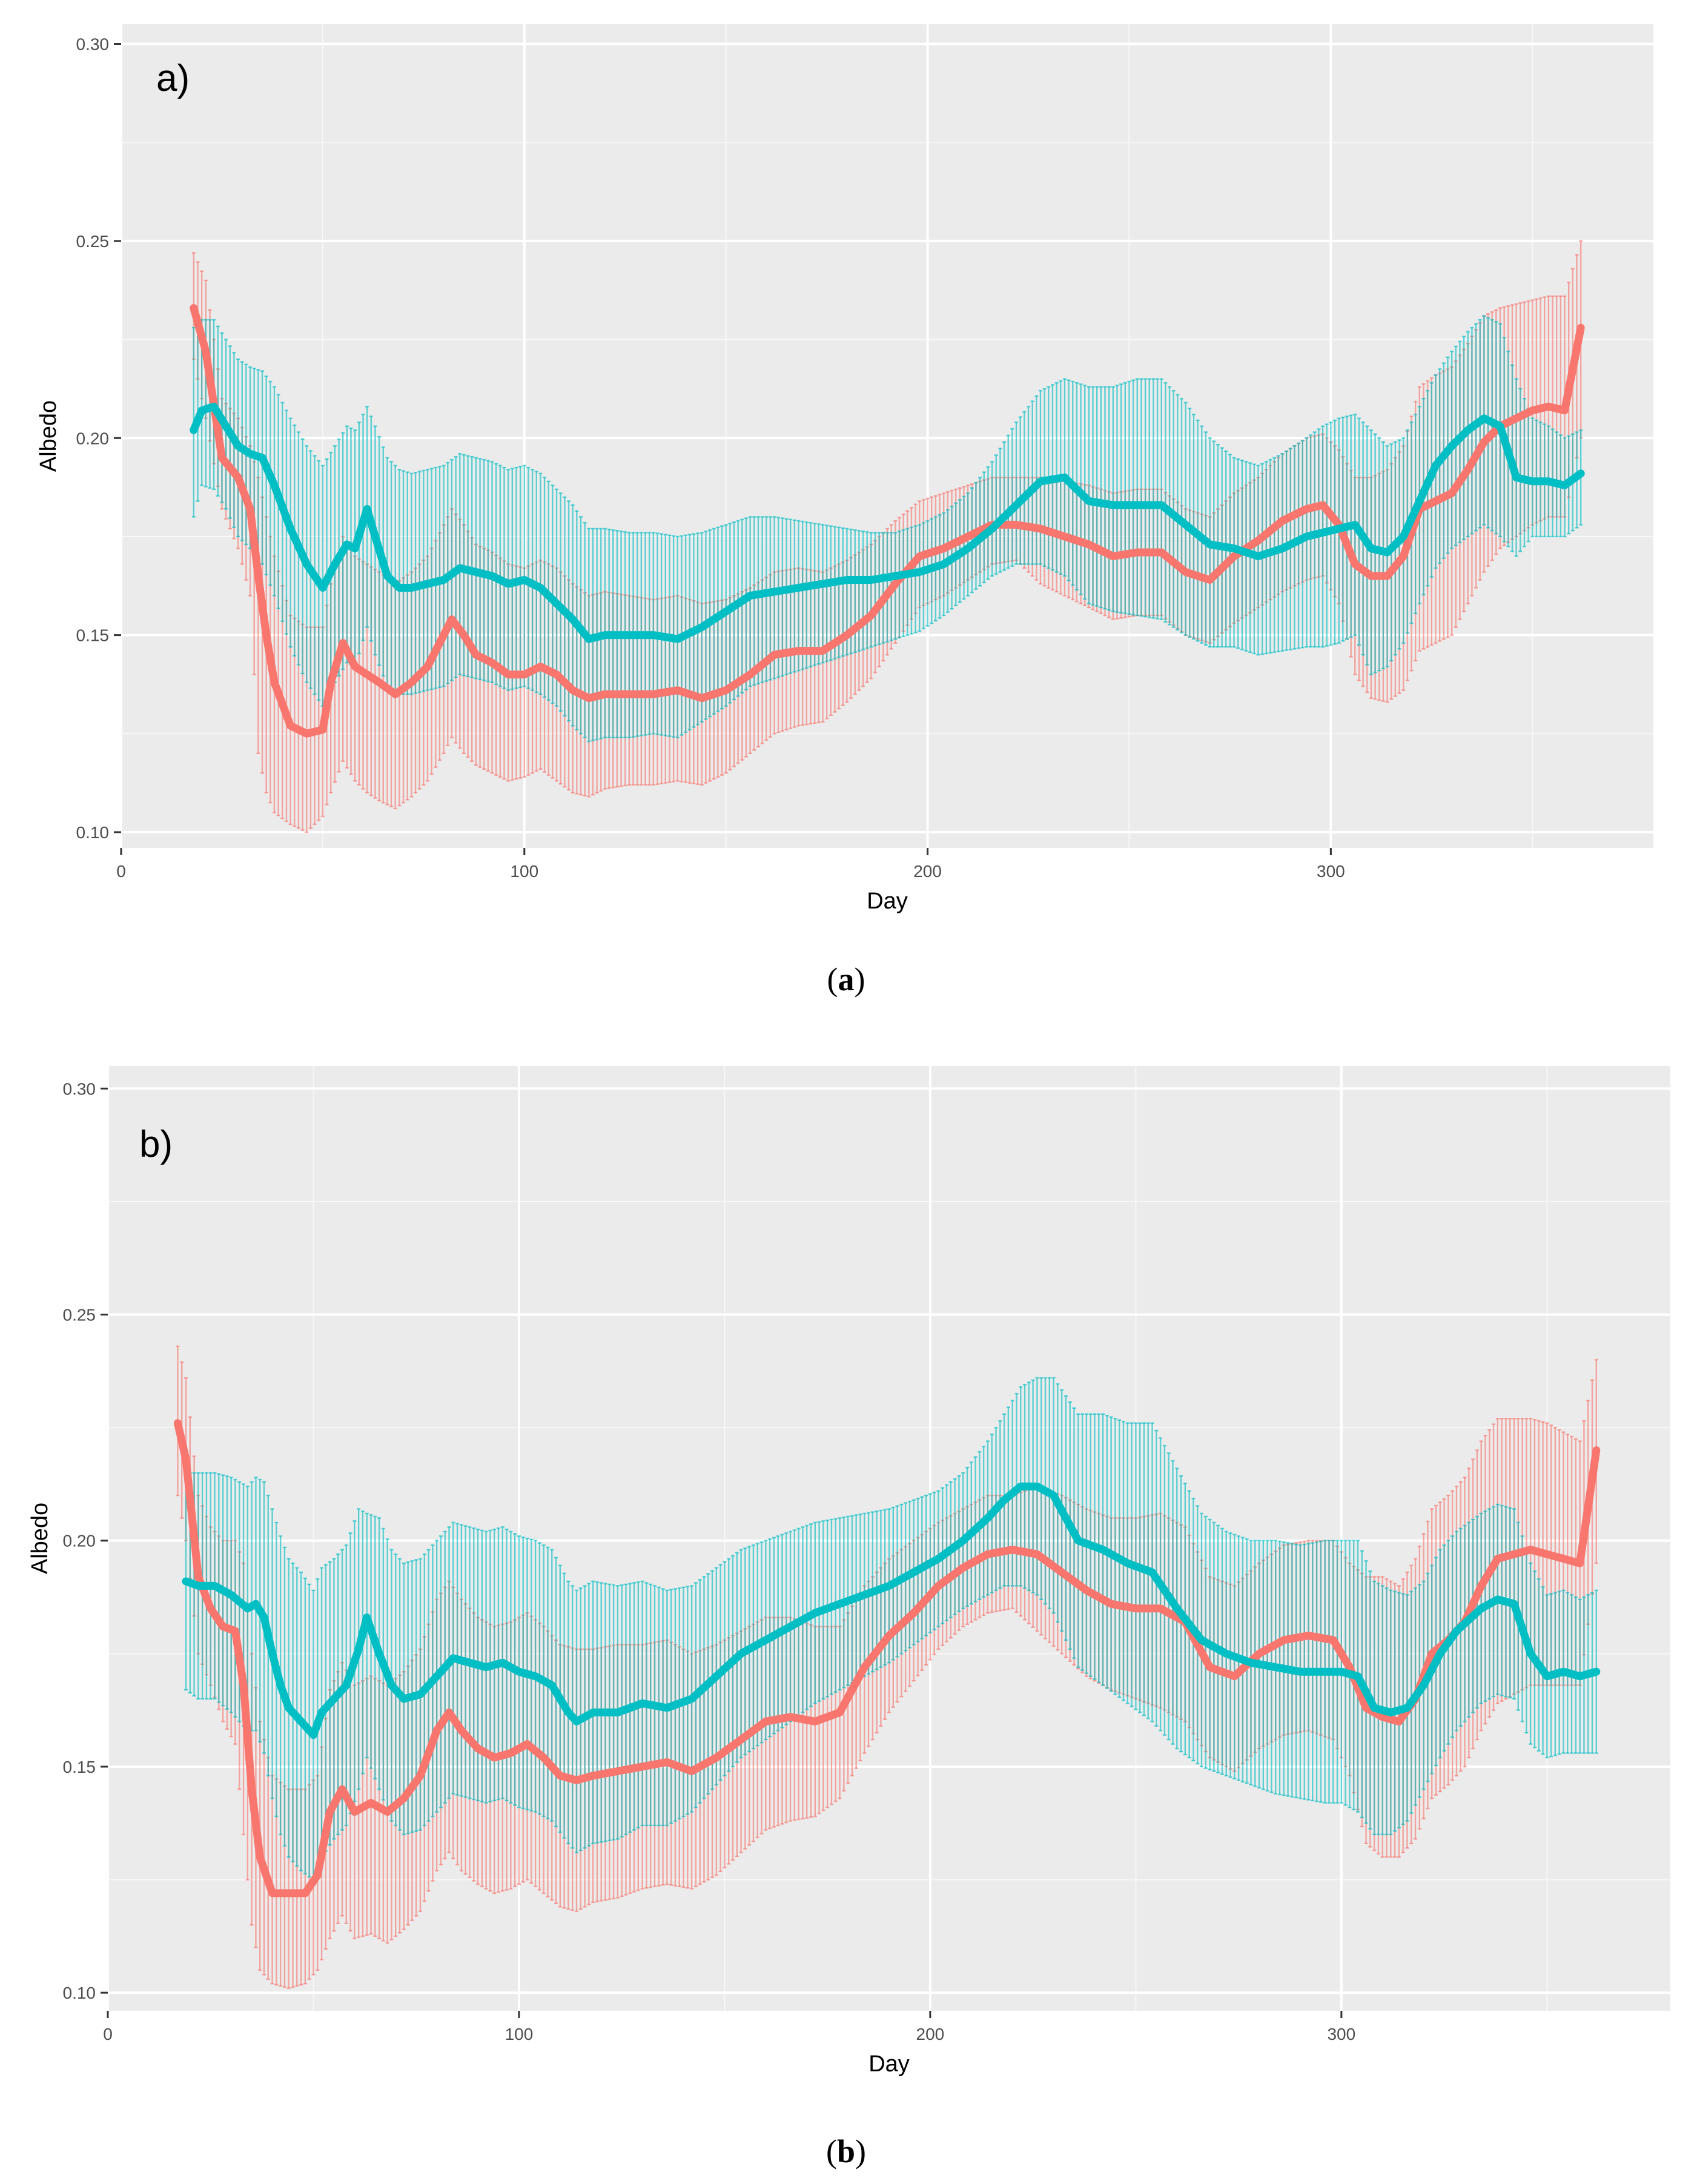  I want to click on caption-a: (a), so click(846, 979).